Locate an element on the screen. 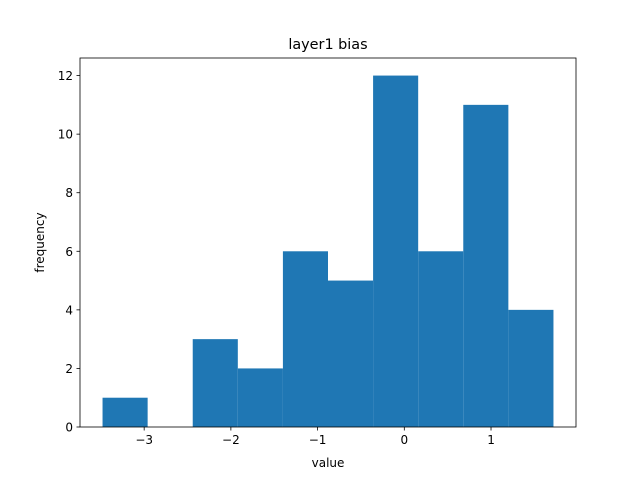 Image resolution: width=640 pixels, height=480 pixels. y-axis-label: frequency is located at coordinates (40, 242).